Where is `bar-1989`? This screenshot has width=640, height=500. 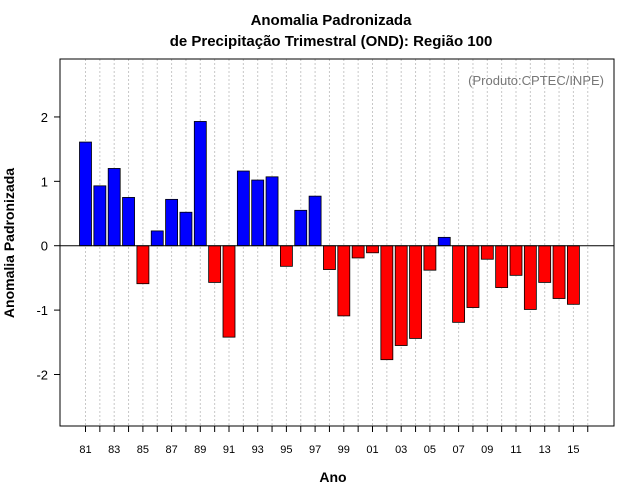 bar-1989 is located at coordinates (200, 184).